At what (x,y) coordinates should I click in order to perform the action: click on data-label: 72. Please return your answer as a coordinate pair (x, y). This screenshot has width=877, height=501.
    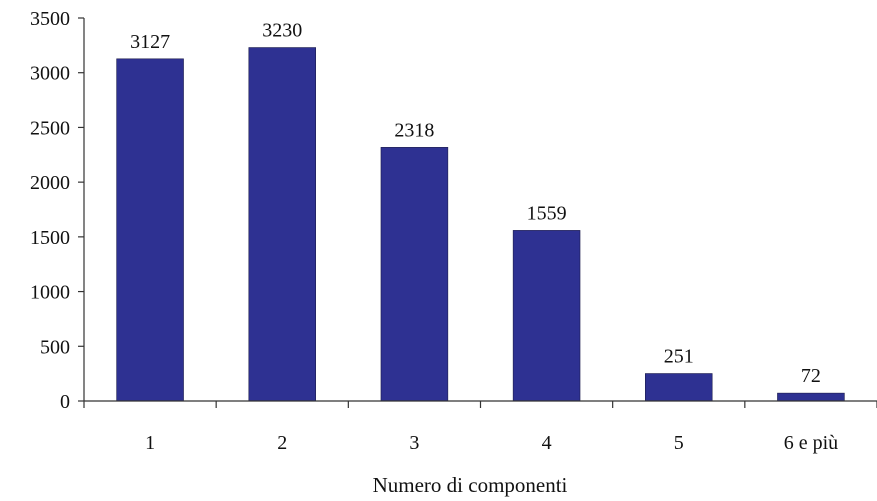
    Looking at the image, I should click on (811, 376).